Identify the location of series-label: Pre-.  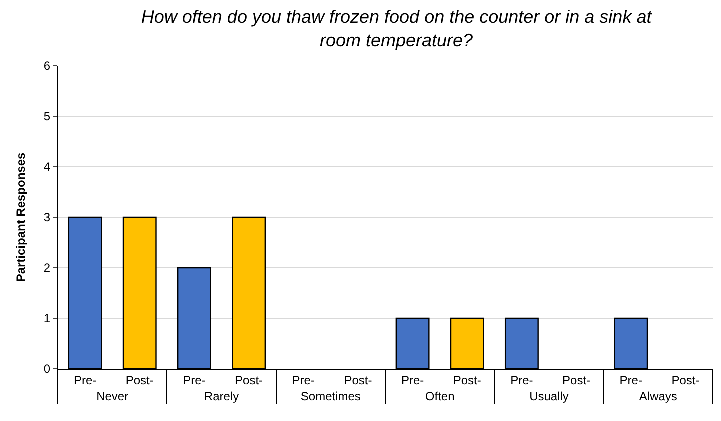
(85, 380).